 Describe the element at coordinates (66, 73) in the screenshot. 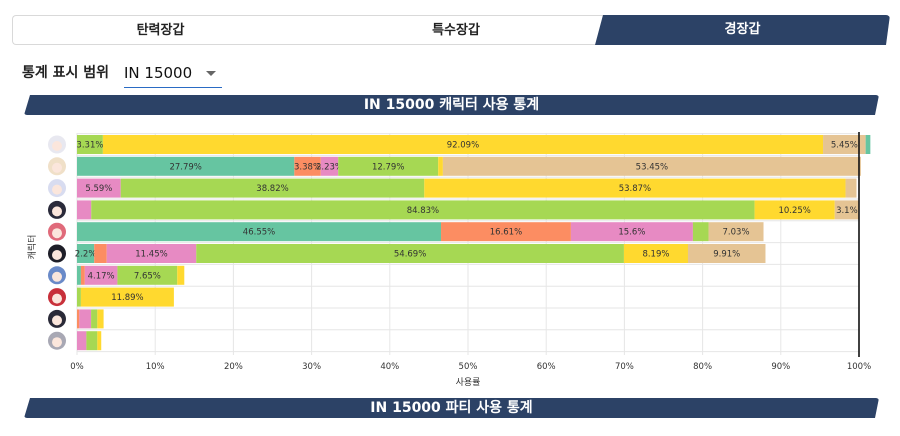

I see `range-label: 통계 표시 범위` at that location.